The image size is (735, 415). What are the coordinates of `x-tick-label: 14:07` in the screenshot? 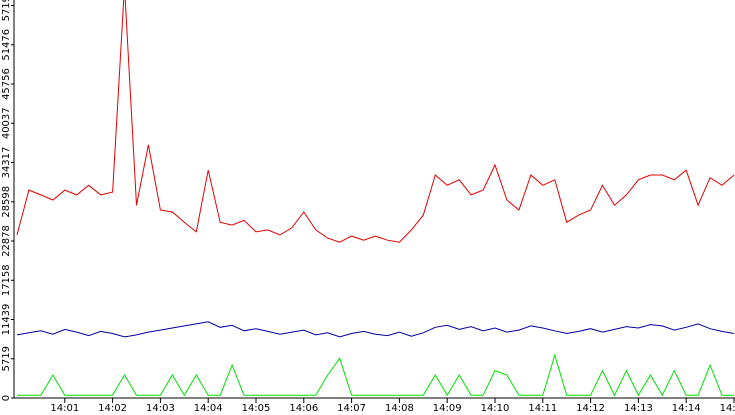 It's located at (351, 408).